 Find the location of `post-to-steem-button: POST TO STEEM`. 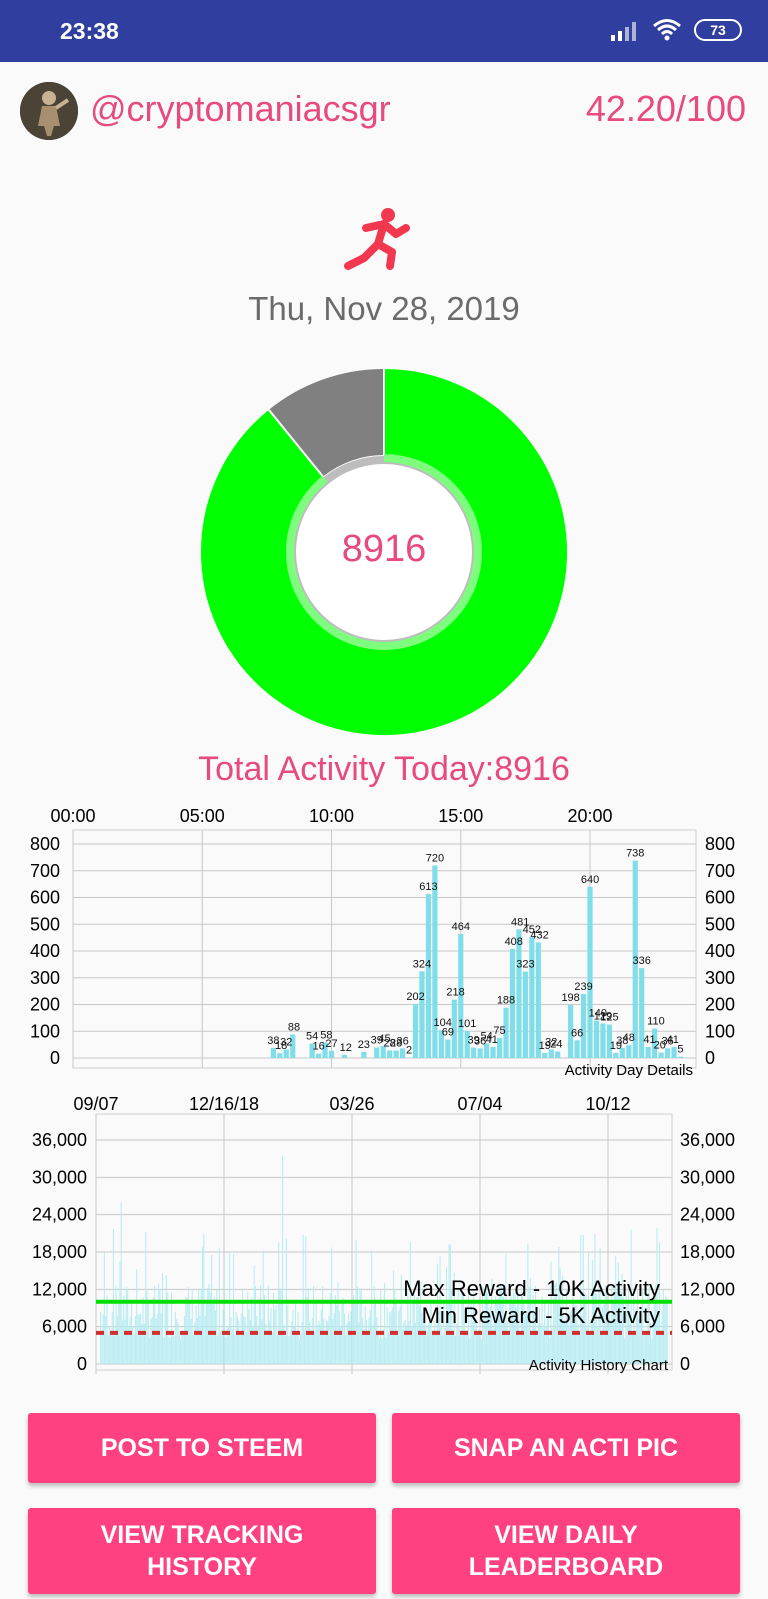

post-to-steem-button: POST TO STEEM is located at coordinates (202, 1448).